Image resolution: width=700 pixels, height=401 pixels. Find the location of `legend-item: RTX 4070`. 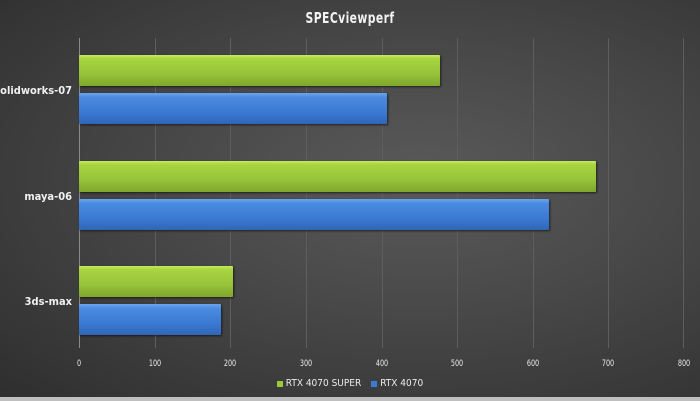

legend-item: RTX 4070 is located at coordinates (397, 383).